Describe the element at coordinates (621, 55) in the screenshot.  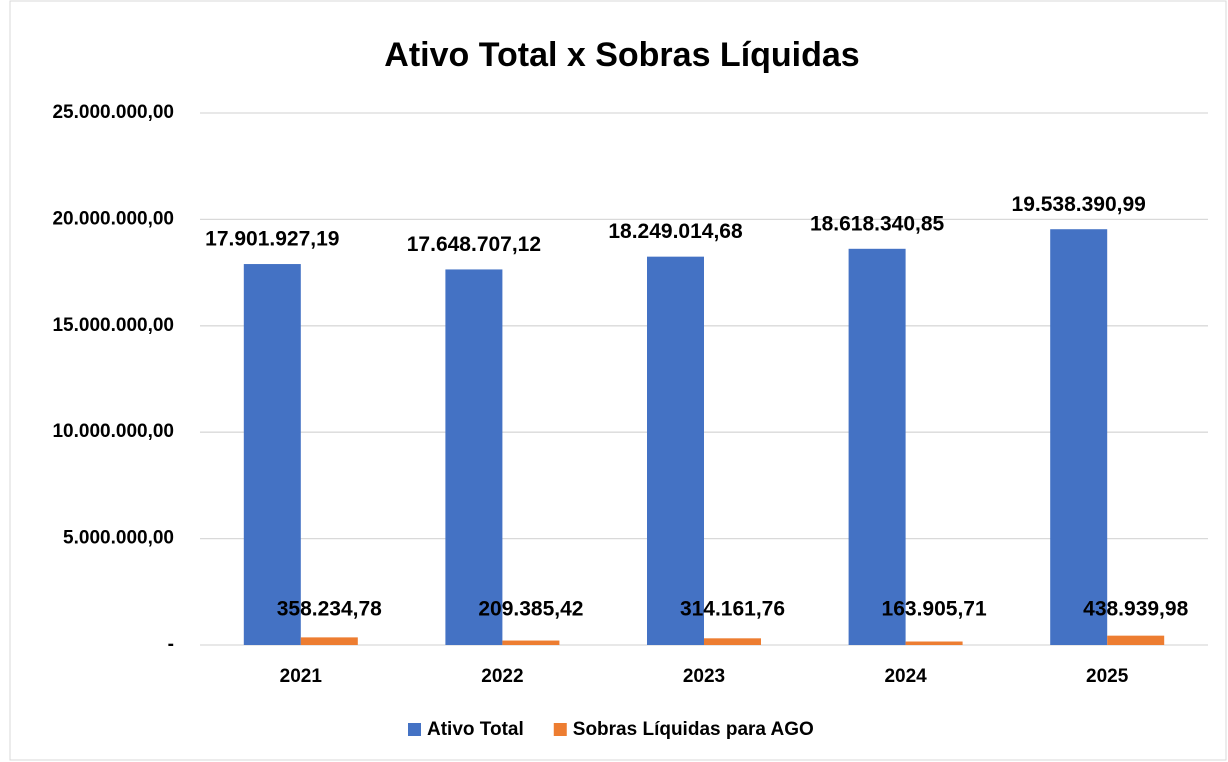
I see `chart-title: Ativo Total x Sobras Líquidas` at that location.